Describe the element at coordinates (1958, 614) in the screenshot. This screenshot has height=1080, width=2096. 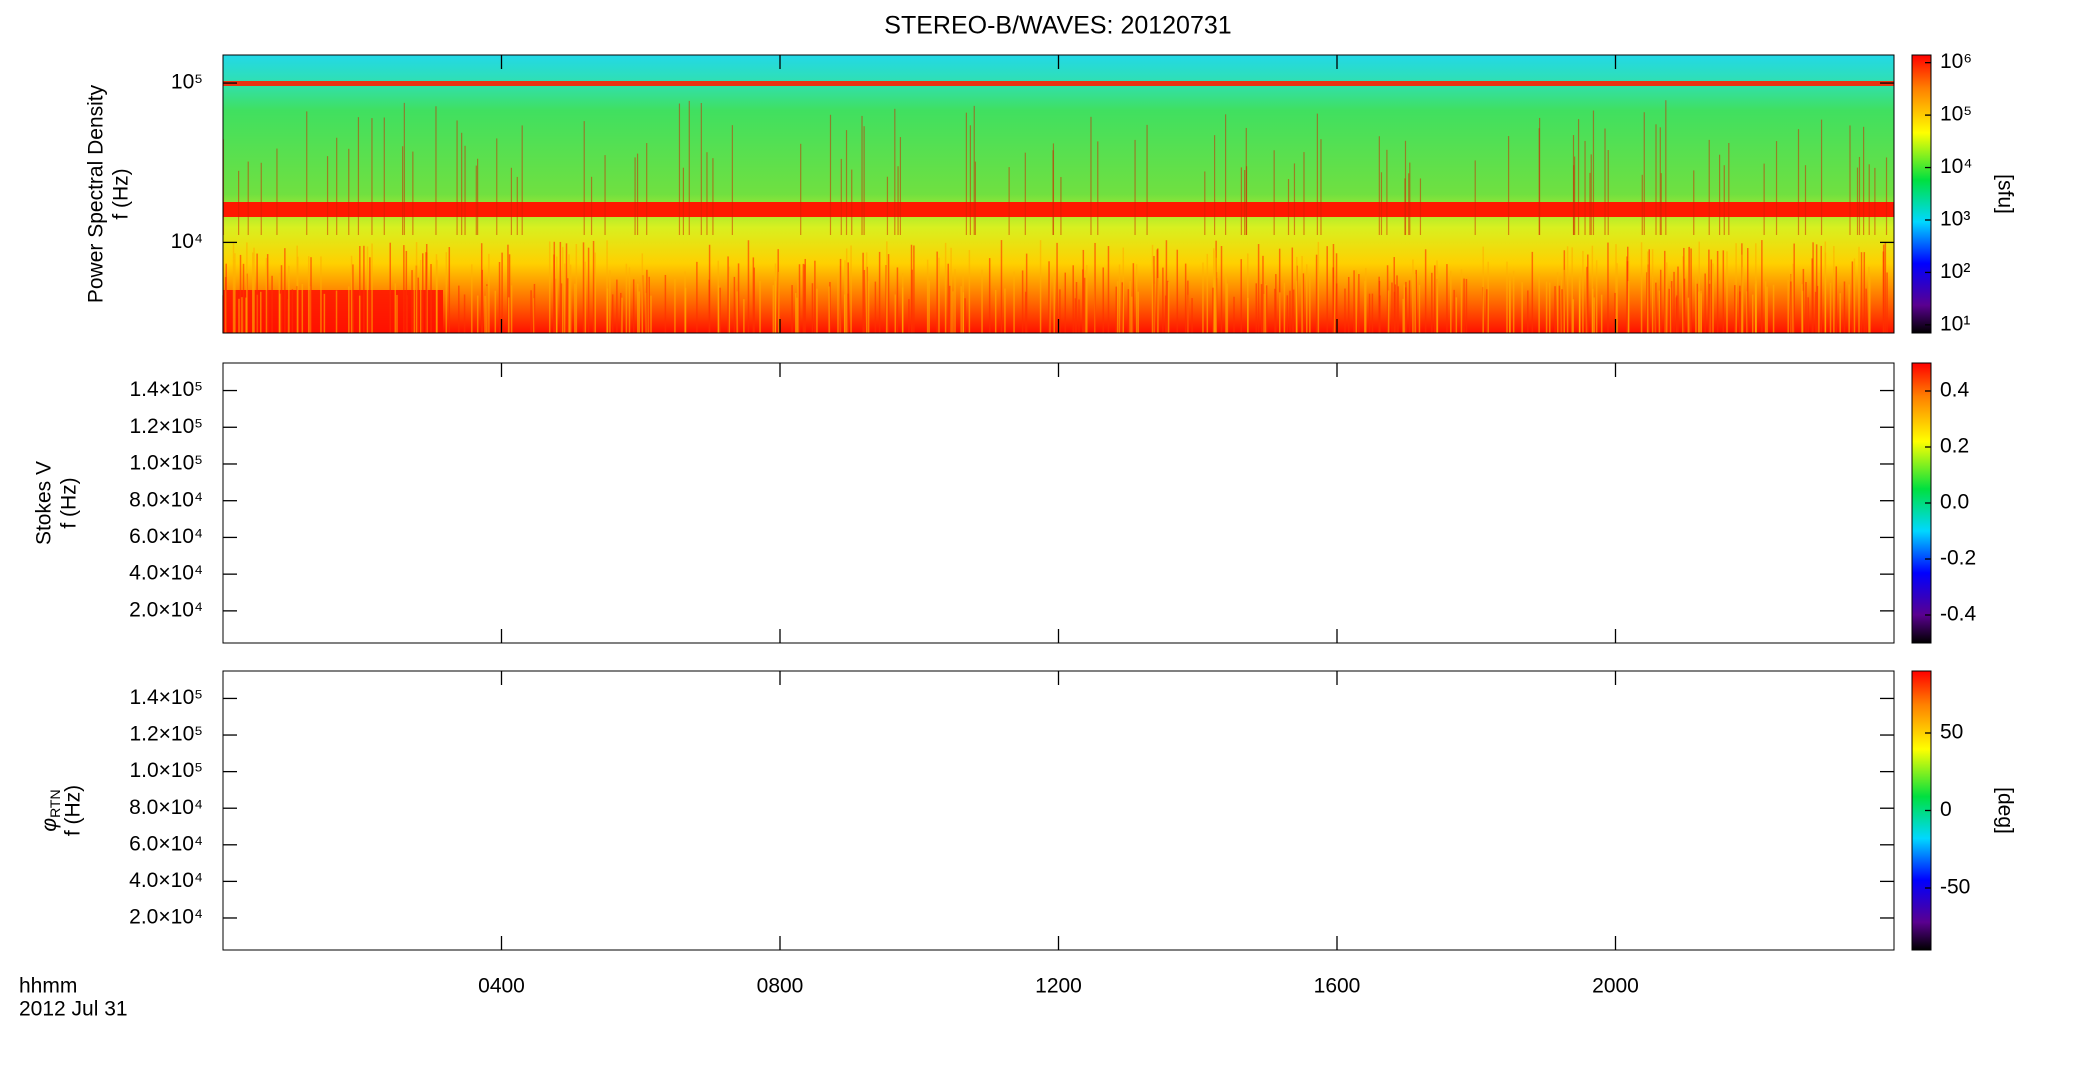
I see `colorbar-tick-label: -0.4` at that location.